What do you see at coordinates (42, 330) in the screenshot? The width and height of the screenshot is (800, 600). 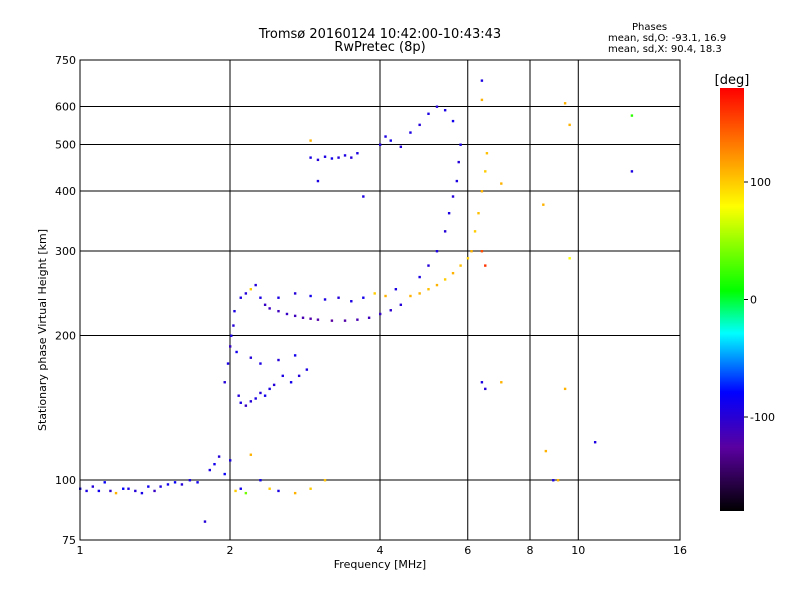 I see `y-axis-label: Stationary phase Virtual Height [km]` at bounding box center [42, 330].